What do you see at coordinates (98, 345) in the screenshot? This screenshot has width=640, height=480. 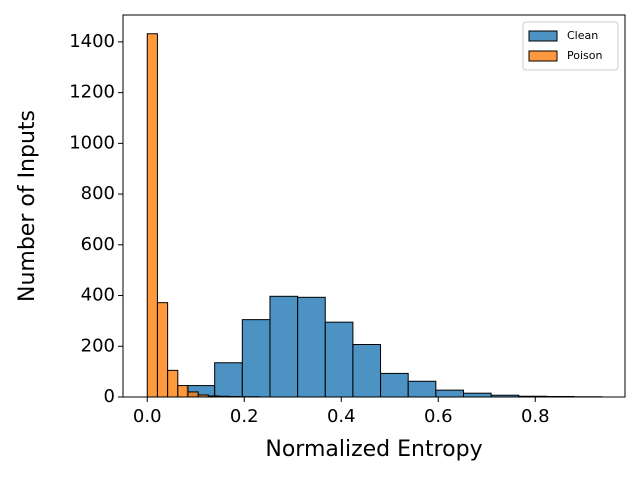 I see `y-tick-label: 200` at bounding box center [98, 345].